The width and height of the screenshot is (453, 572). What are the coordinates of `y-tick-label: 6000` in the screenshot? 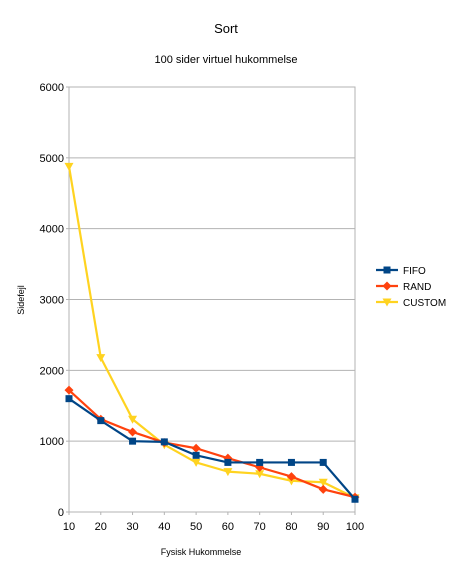 It's located at (52, 88).